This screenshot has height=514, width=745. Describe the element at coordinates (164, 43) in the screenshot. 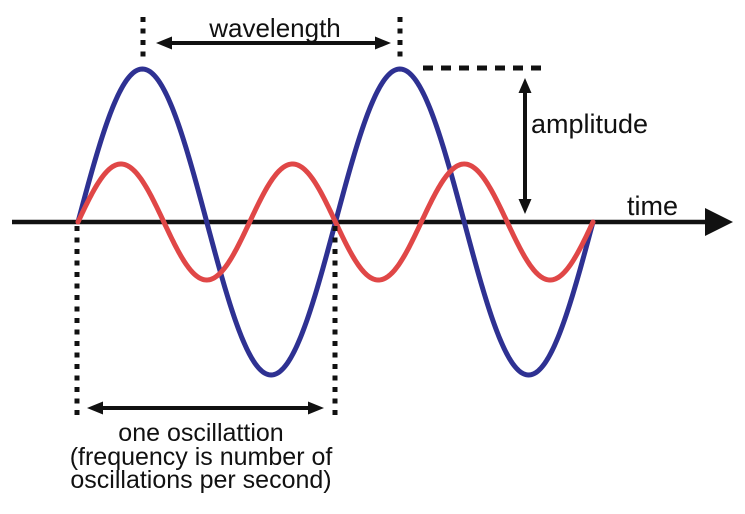

I see `wavelength-arrow-head-start-icon` at that location.